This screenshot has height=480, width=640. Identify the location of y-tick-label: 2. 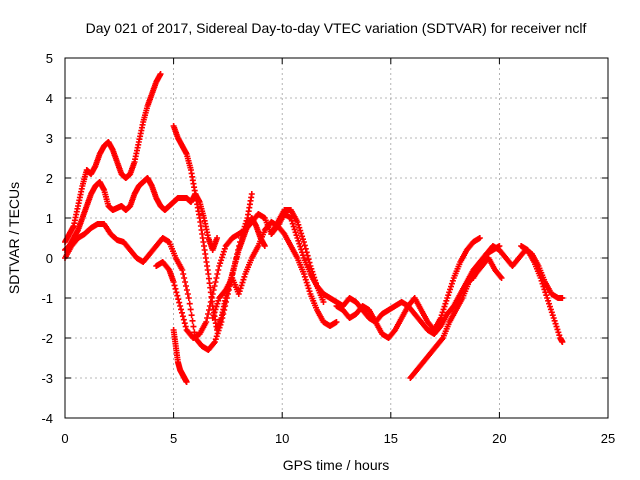
(49, 178).